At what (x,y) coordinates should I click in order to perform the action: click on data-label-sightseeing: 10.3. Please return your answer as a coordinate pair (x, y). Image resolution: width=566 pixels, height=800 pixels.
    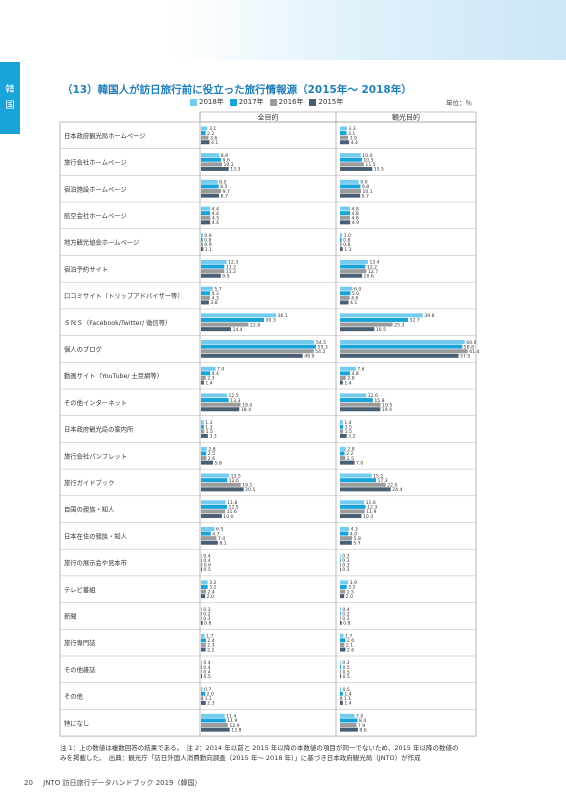
    Looking at the image, I should click on (368, 517).